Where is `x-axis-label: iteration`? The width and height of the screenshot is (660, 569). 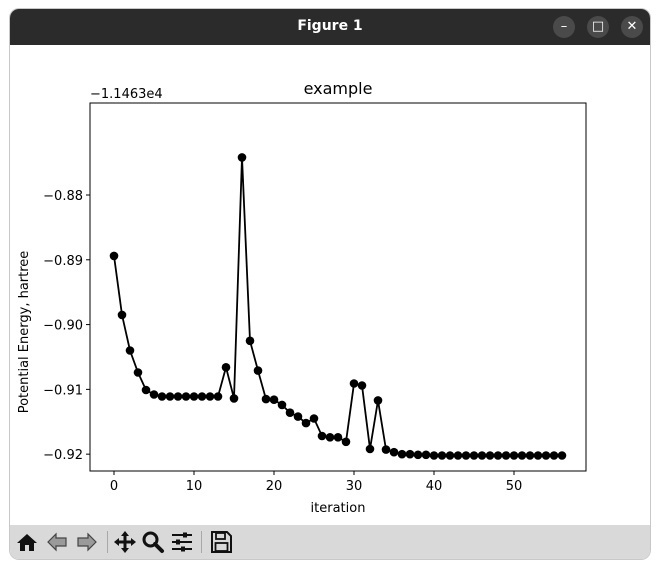 x-axis-label: iteration is located at coordinates (338, 508).